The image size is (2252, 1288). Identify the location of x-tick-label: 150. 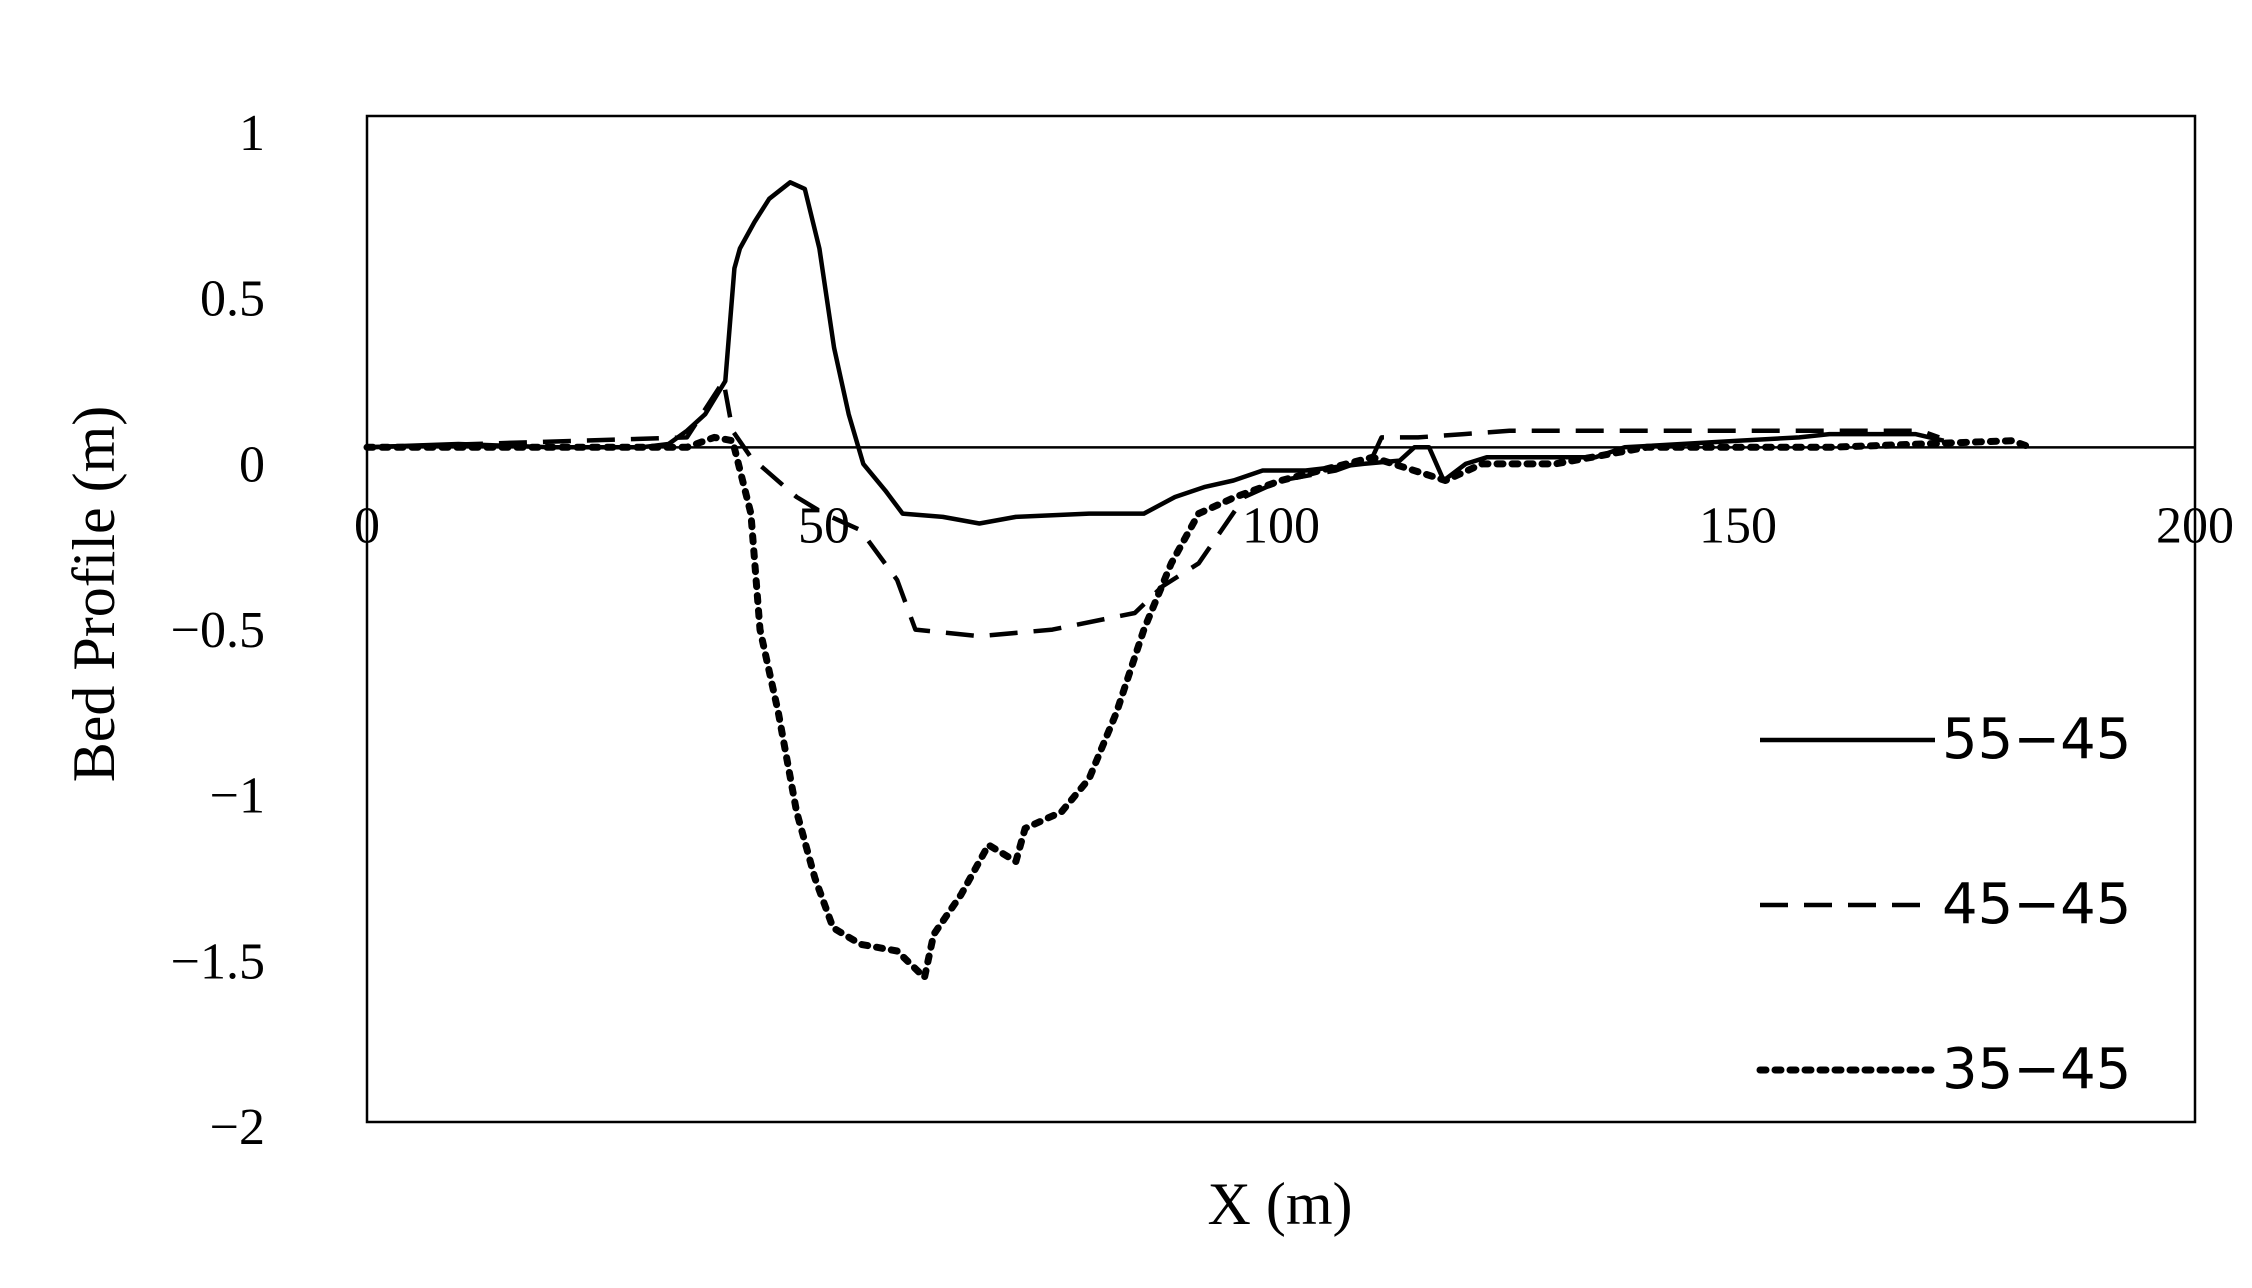
(1738, 525).